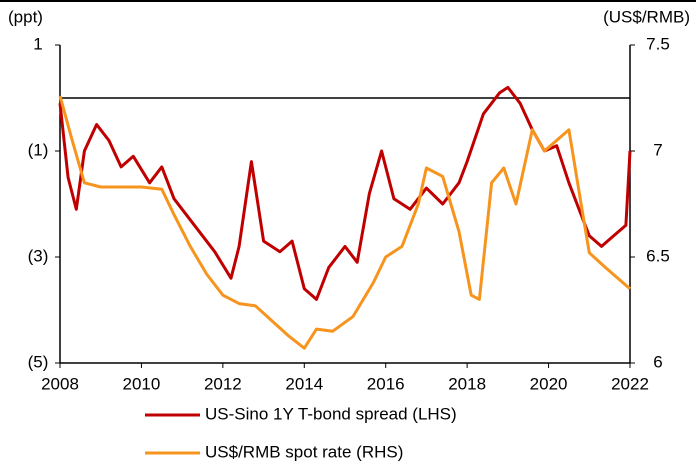 This screenshot has height=467, width=696. What do you see at coordinates (657, 149) in the screenshot?
I see `y2-tick-label: 7` at bounding box center [657, 149].